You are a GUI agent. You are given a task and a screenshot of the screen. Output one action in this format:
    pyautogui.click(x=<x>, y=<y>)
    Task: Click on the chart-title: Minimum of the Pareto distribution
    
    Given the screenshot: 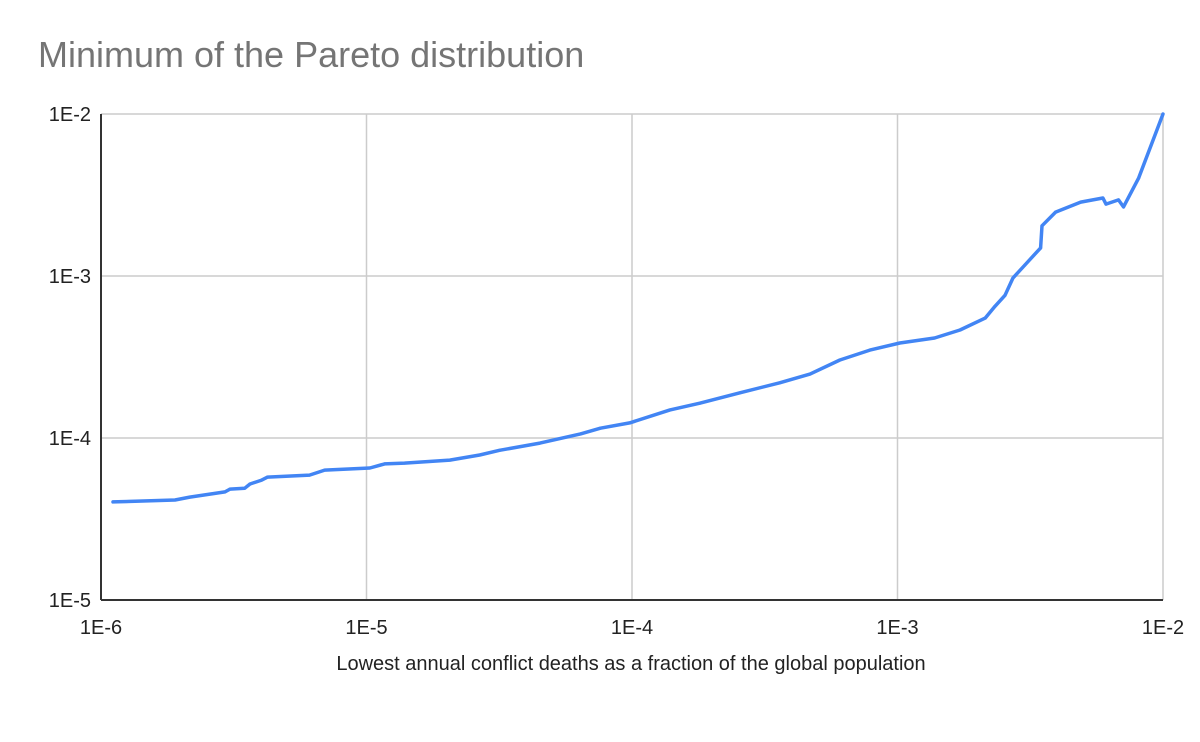 What is the action you would take?
    pyautogui.click(x=311, y=54)
    